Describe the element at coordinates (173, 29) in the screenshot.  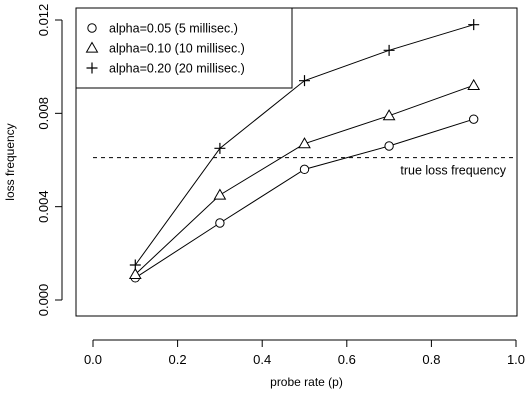
I see `legend-label: alpha=0.05 (5 millisec.)` at that location.